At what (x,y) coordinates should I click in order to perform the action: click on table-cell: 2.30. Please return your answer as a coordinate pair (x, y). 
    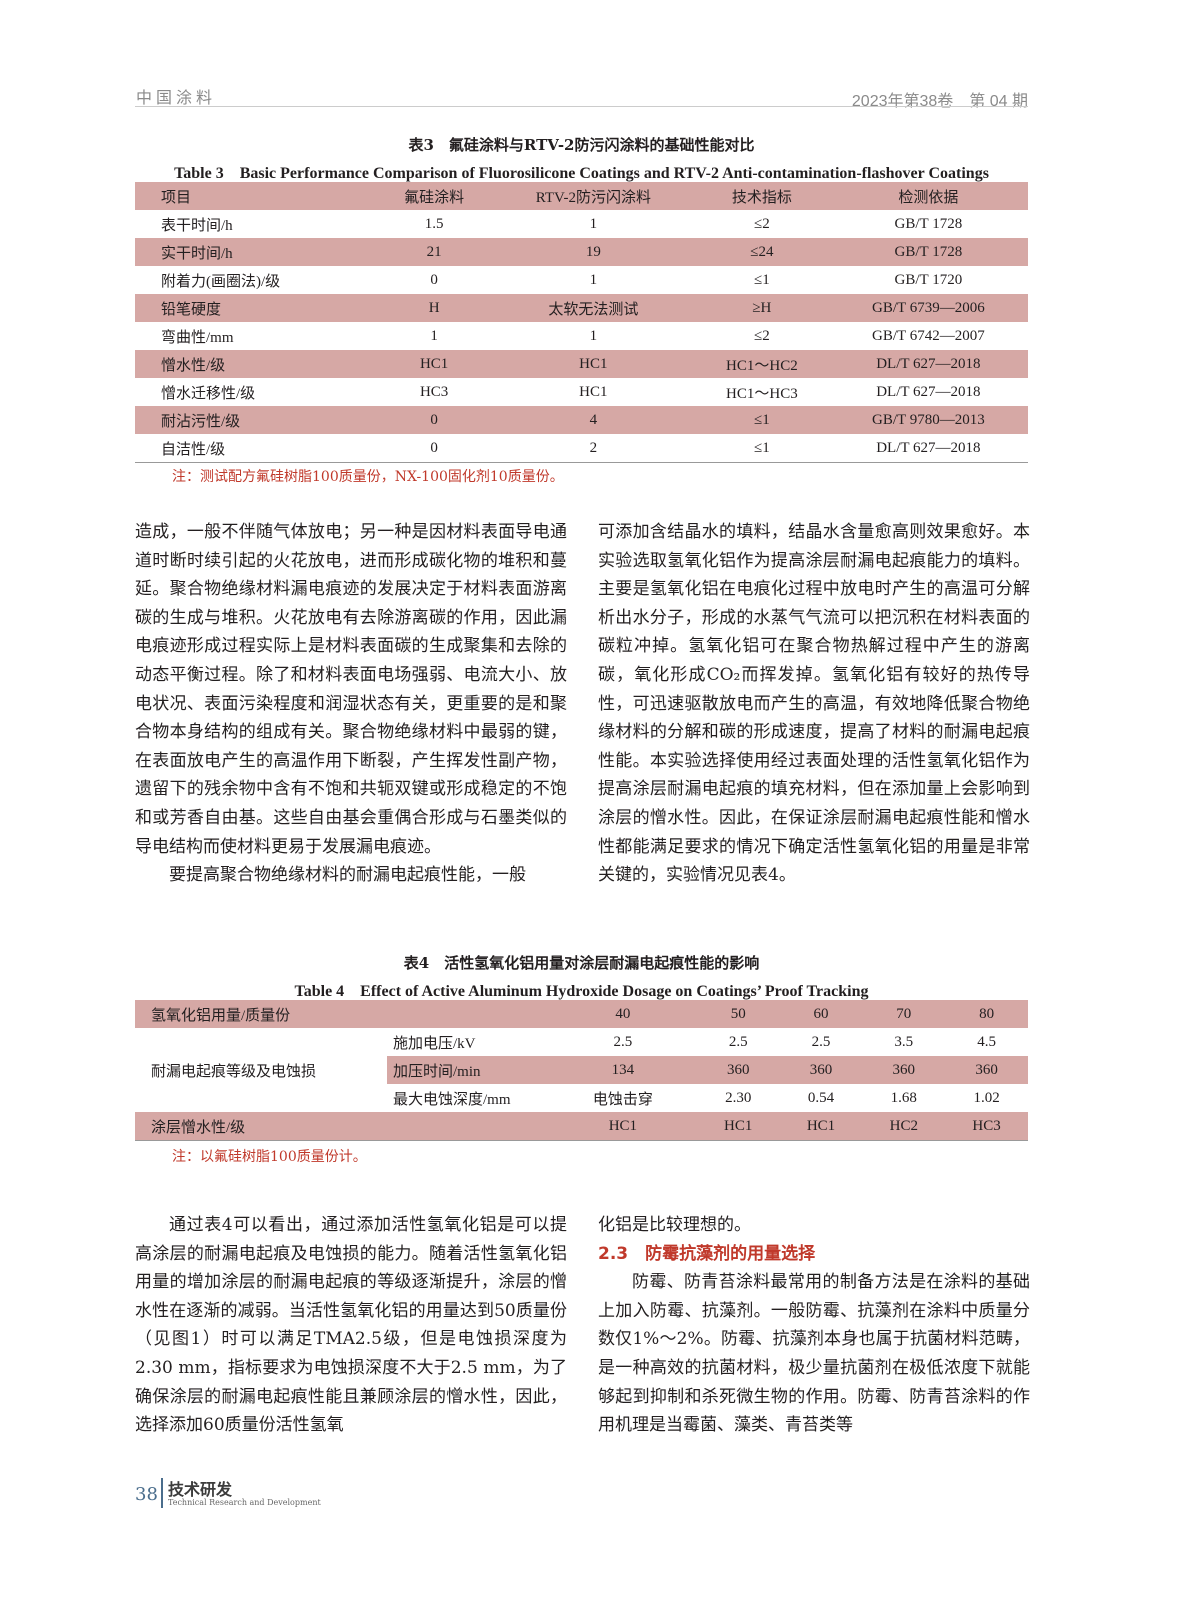
    Looking at the image, I should click on (738, 1097).